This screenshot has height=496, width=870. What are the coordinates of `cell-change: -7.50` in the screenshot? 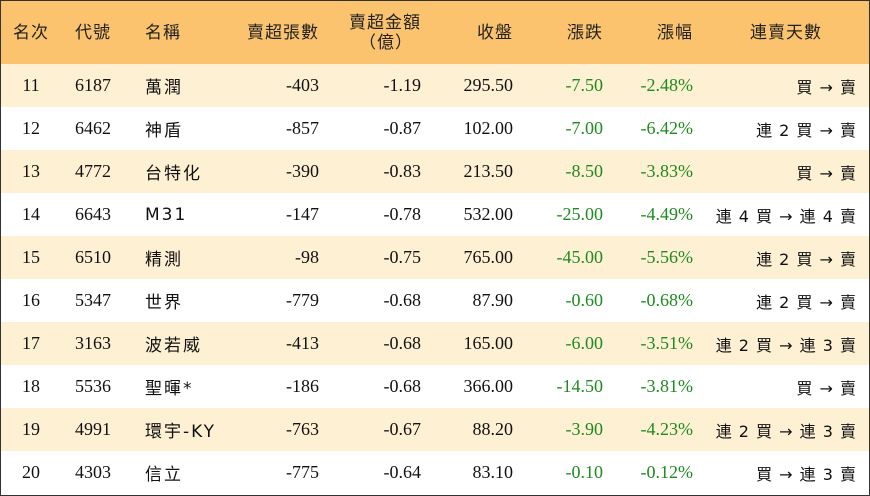 It's located at (584, 85).